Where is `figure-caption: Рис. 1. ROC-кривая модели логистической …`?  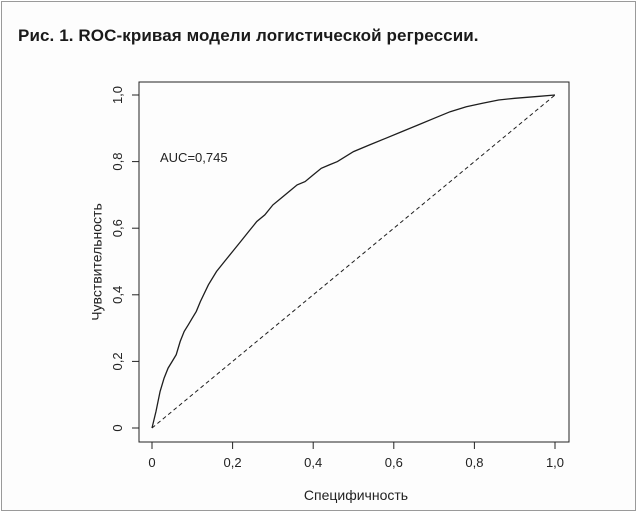 figure-caption: Рис. 1. ROC-кривая модели логистической … is located at coordinates (248, 35).